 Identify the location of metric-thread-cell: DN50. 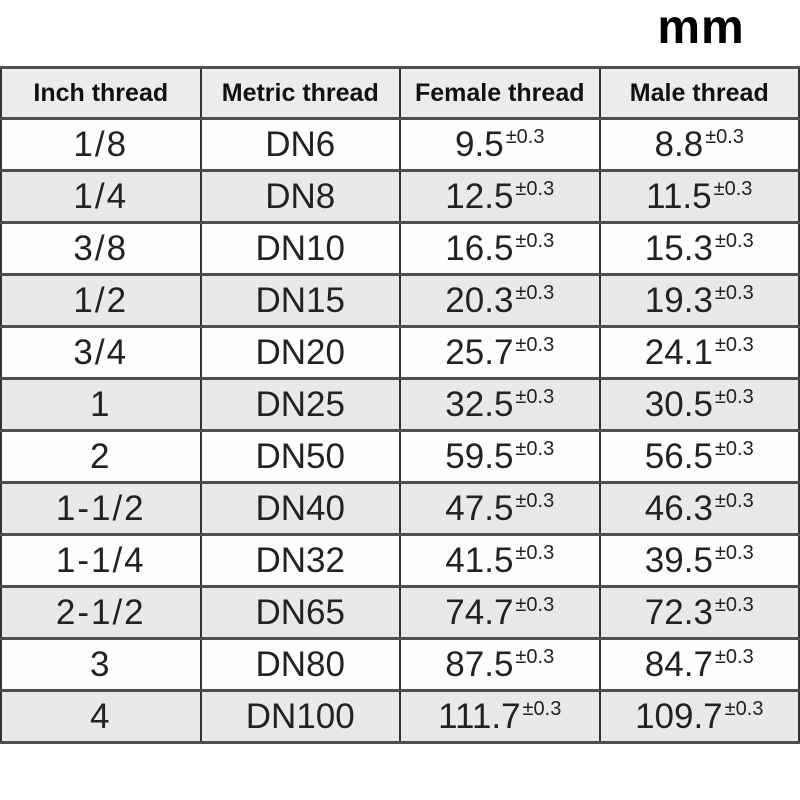
(300, 456).